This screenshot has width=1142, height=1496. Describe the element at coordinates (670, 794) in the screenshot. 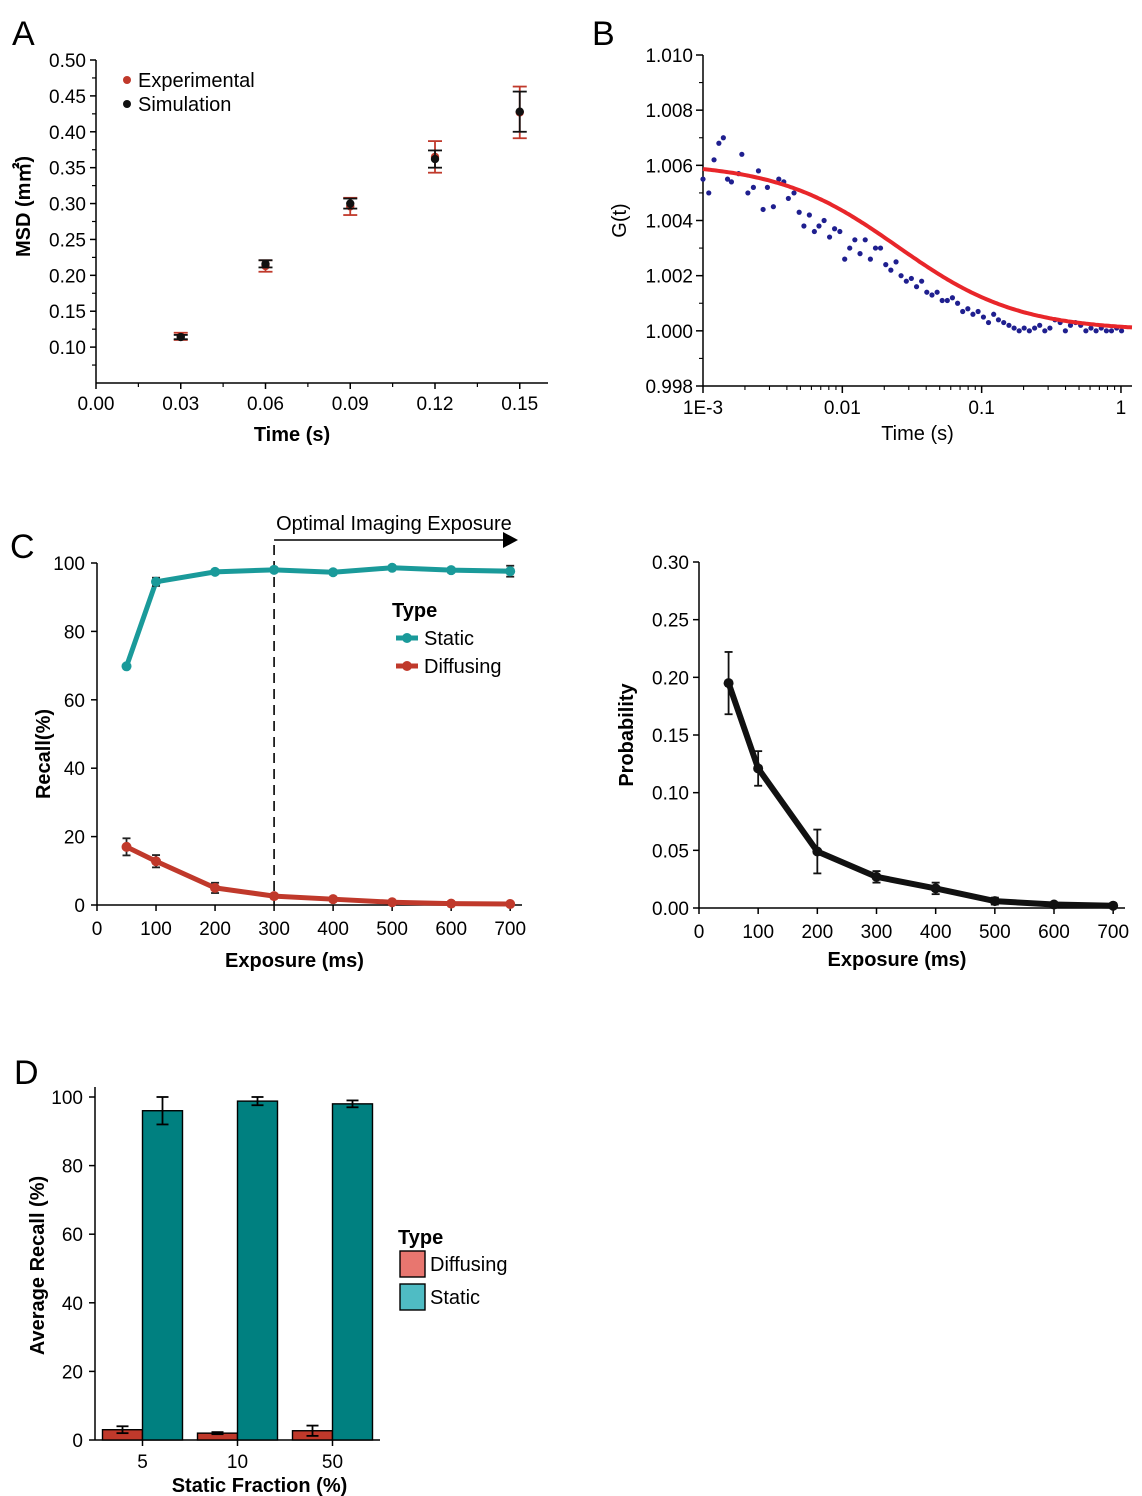

I see `y-tick-label: 0.10` at that location.